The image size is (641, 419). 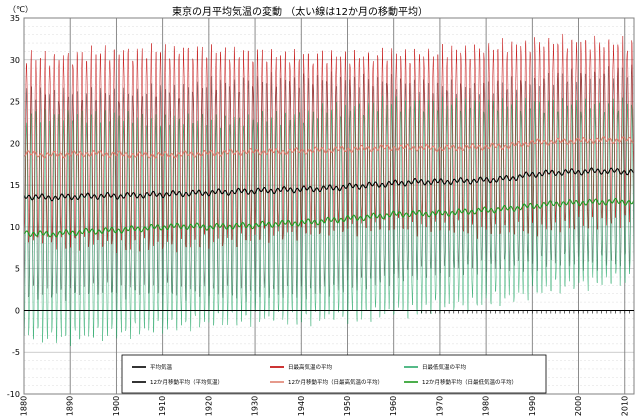 I want to click on x-tick-label: 2000, so click(x=578, y=406).